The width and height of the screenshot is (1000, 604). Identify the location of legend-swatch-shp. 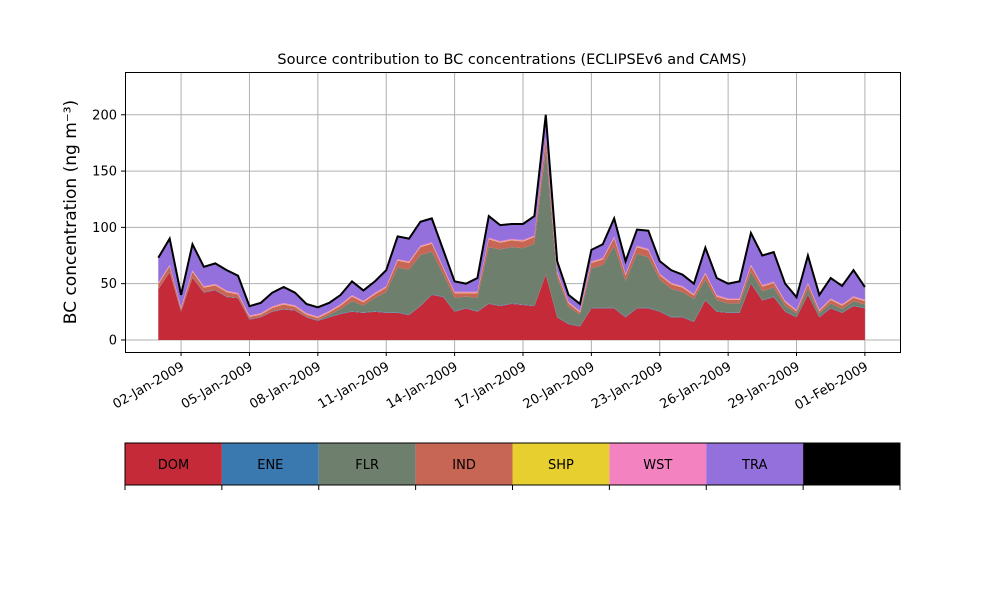
(561, 464).